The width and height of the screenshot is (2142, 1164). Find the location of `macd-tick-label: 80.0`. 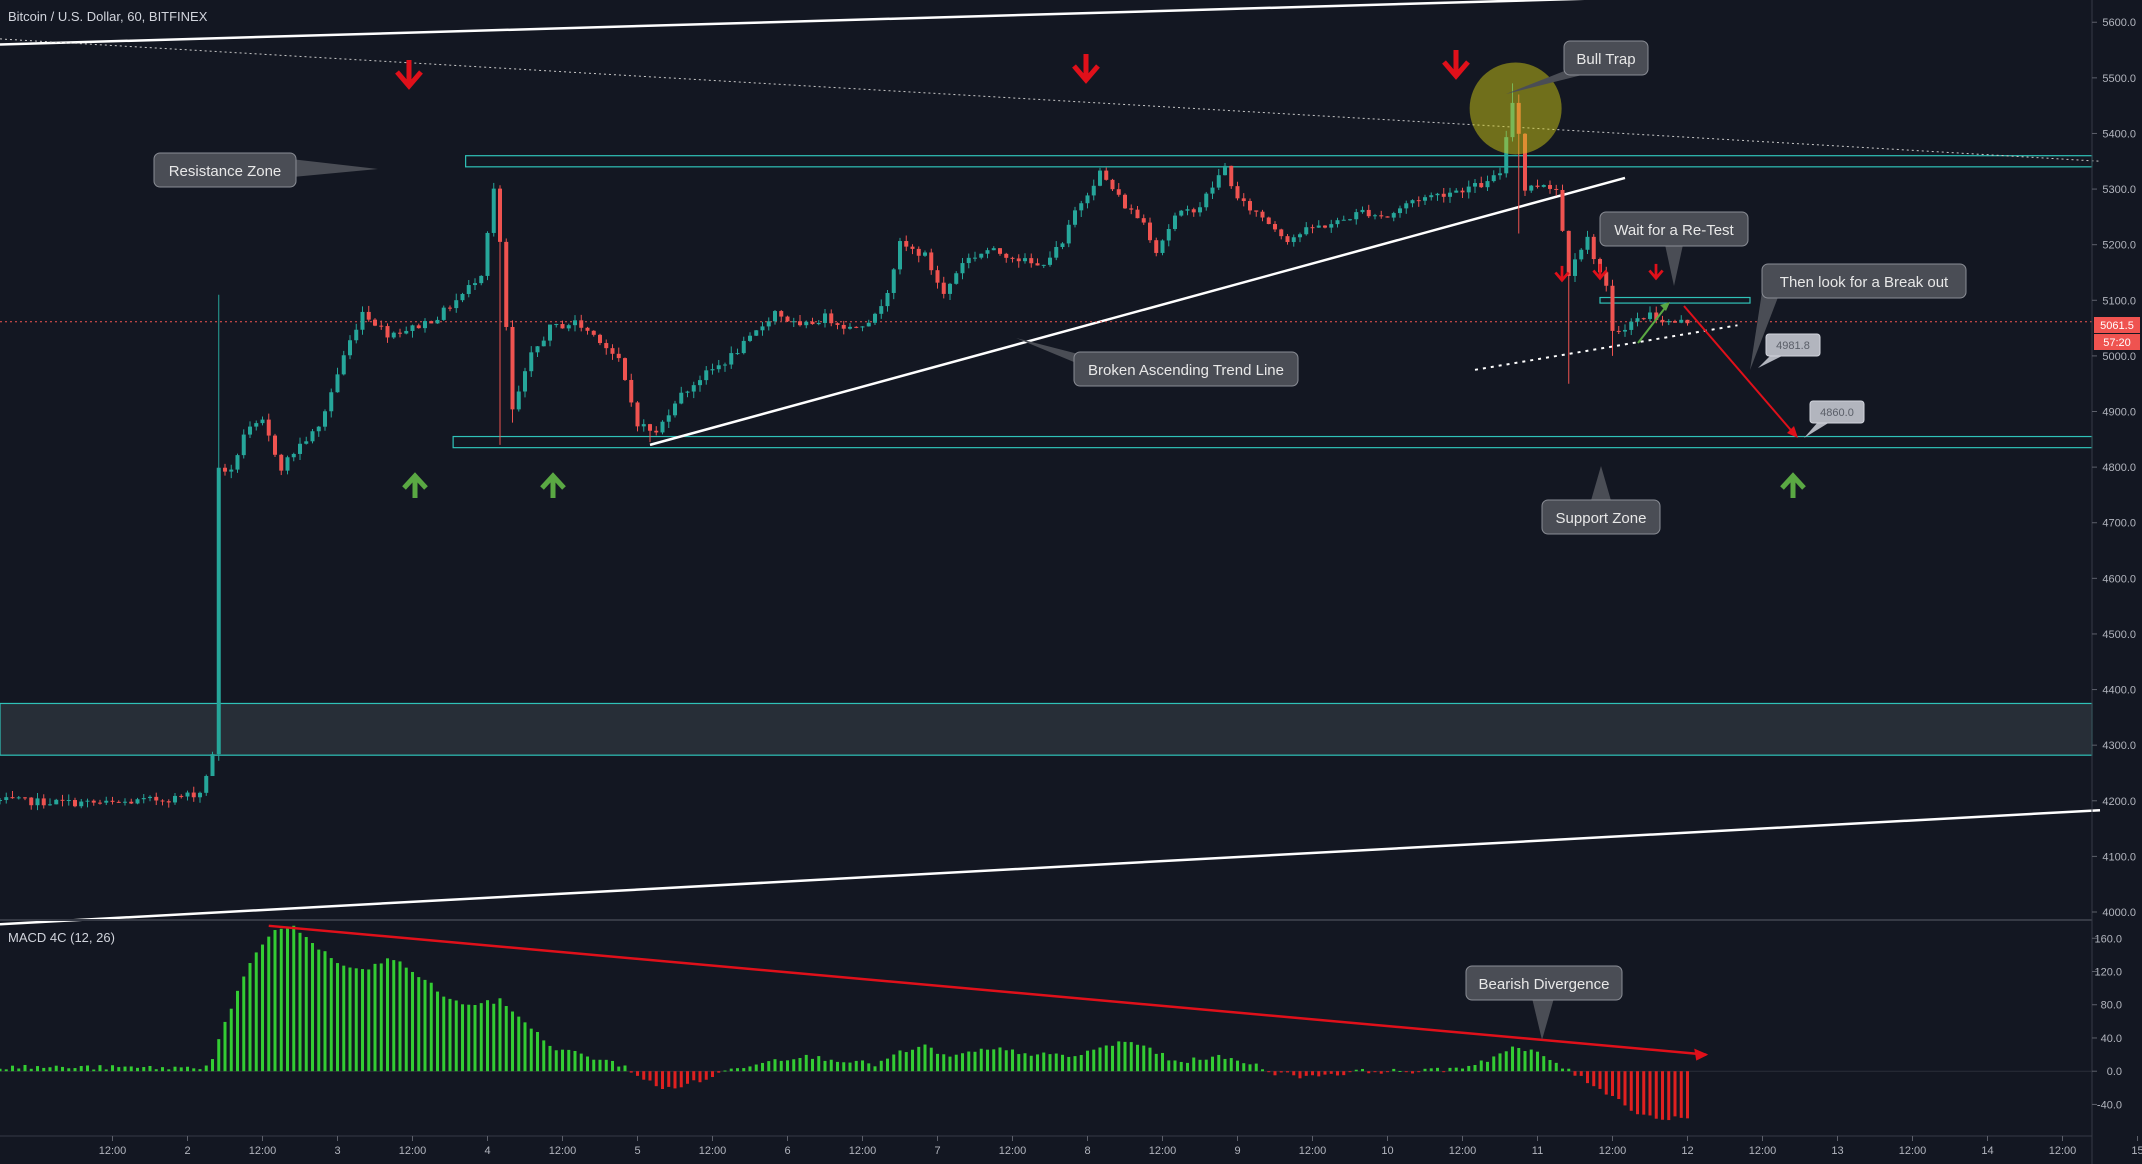

macd-tick-label: 80.0 is located at coordinates (2111, 1006).